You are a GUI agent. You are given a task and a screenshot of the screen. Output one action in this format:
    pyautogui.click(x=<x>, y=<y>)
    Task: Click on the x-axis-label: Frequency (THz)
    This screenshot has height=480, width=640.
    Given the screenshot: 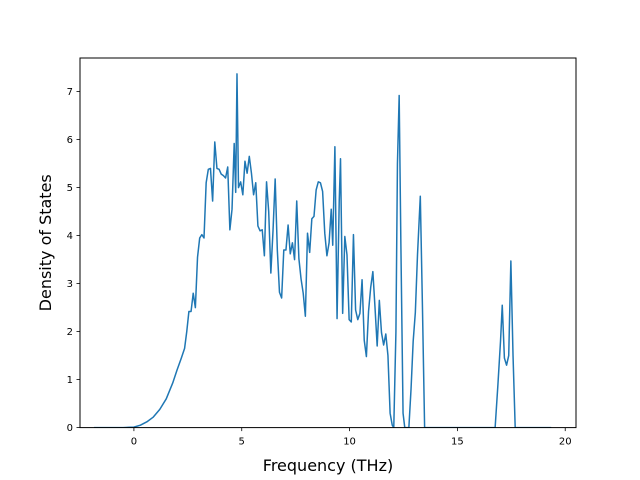 What is the action you would take?
    pyautogui.click(x=328, y=465)
    